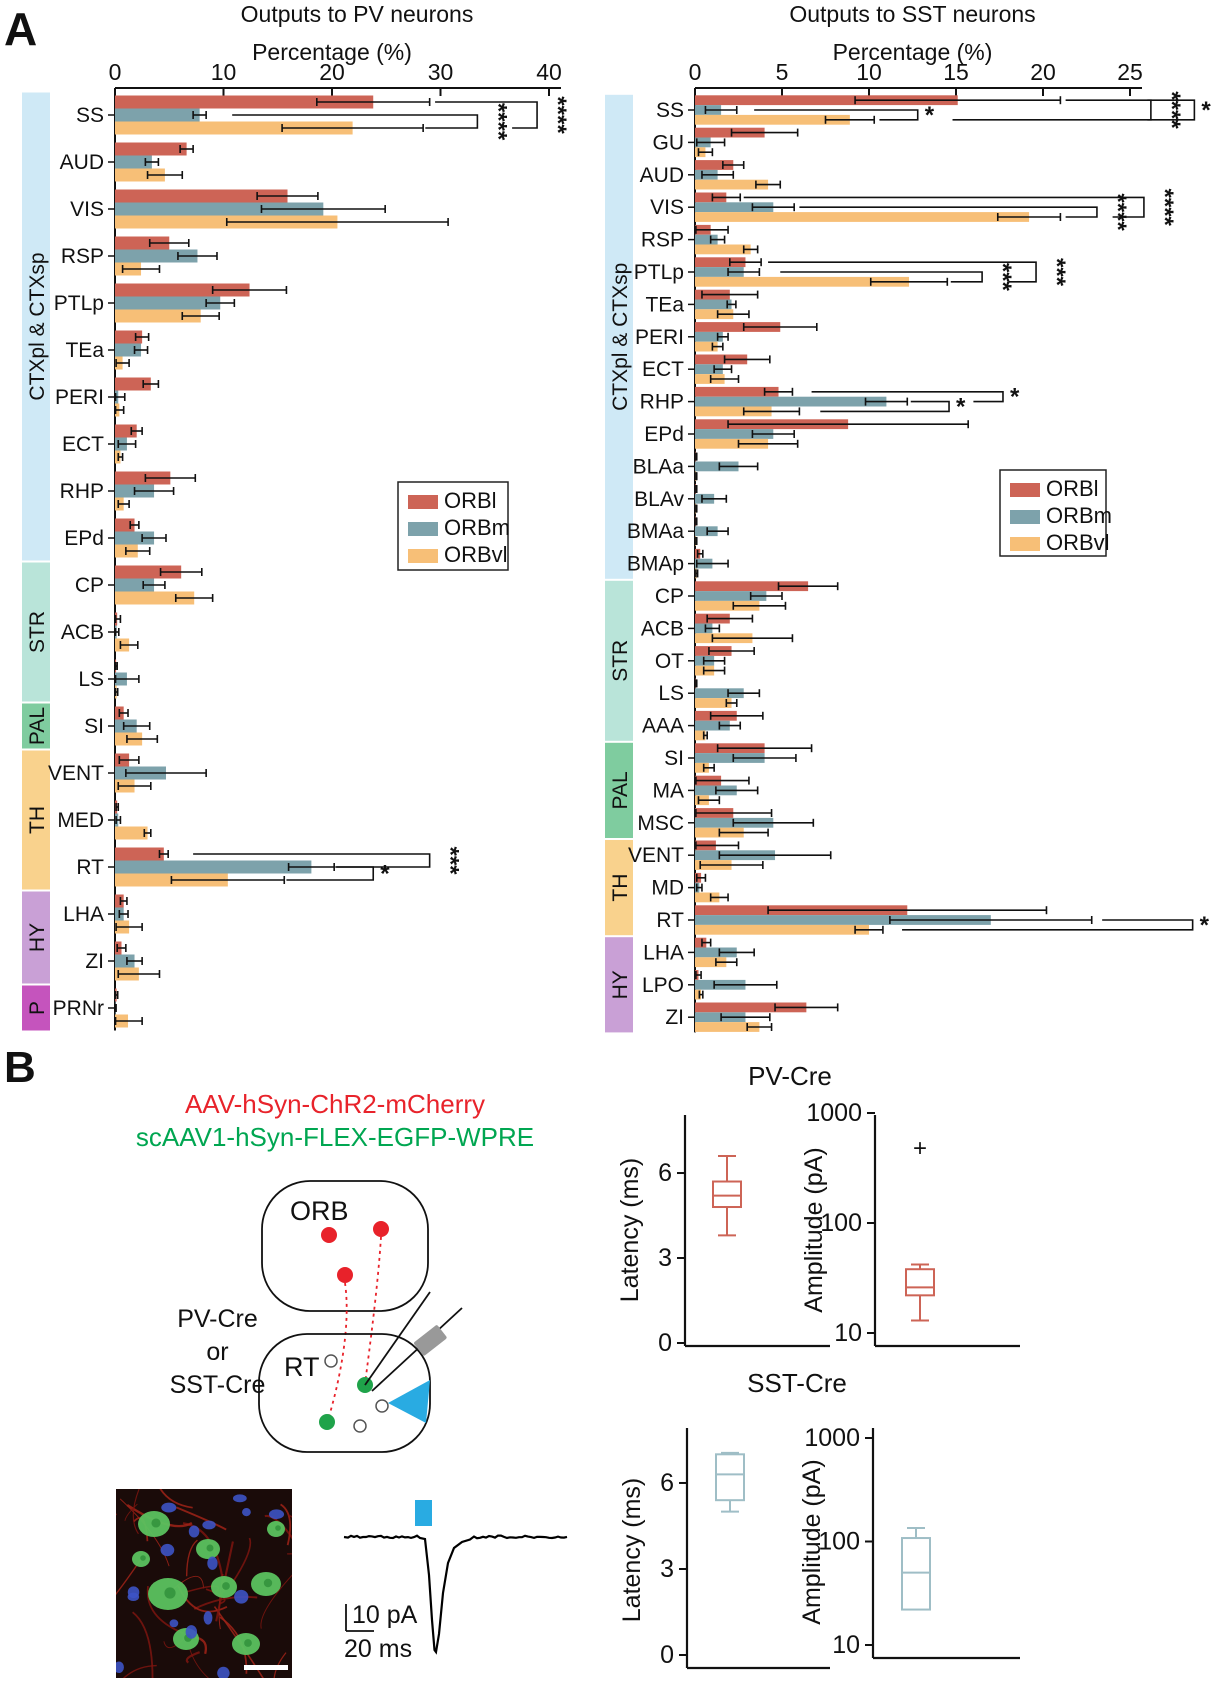  I want to click on virus-label-chr2: AAV-hSyn-ChR2-mCherry, so click(335, 1104).